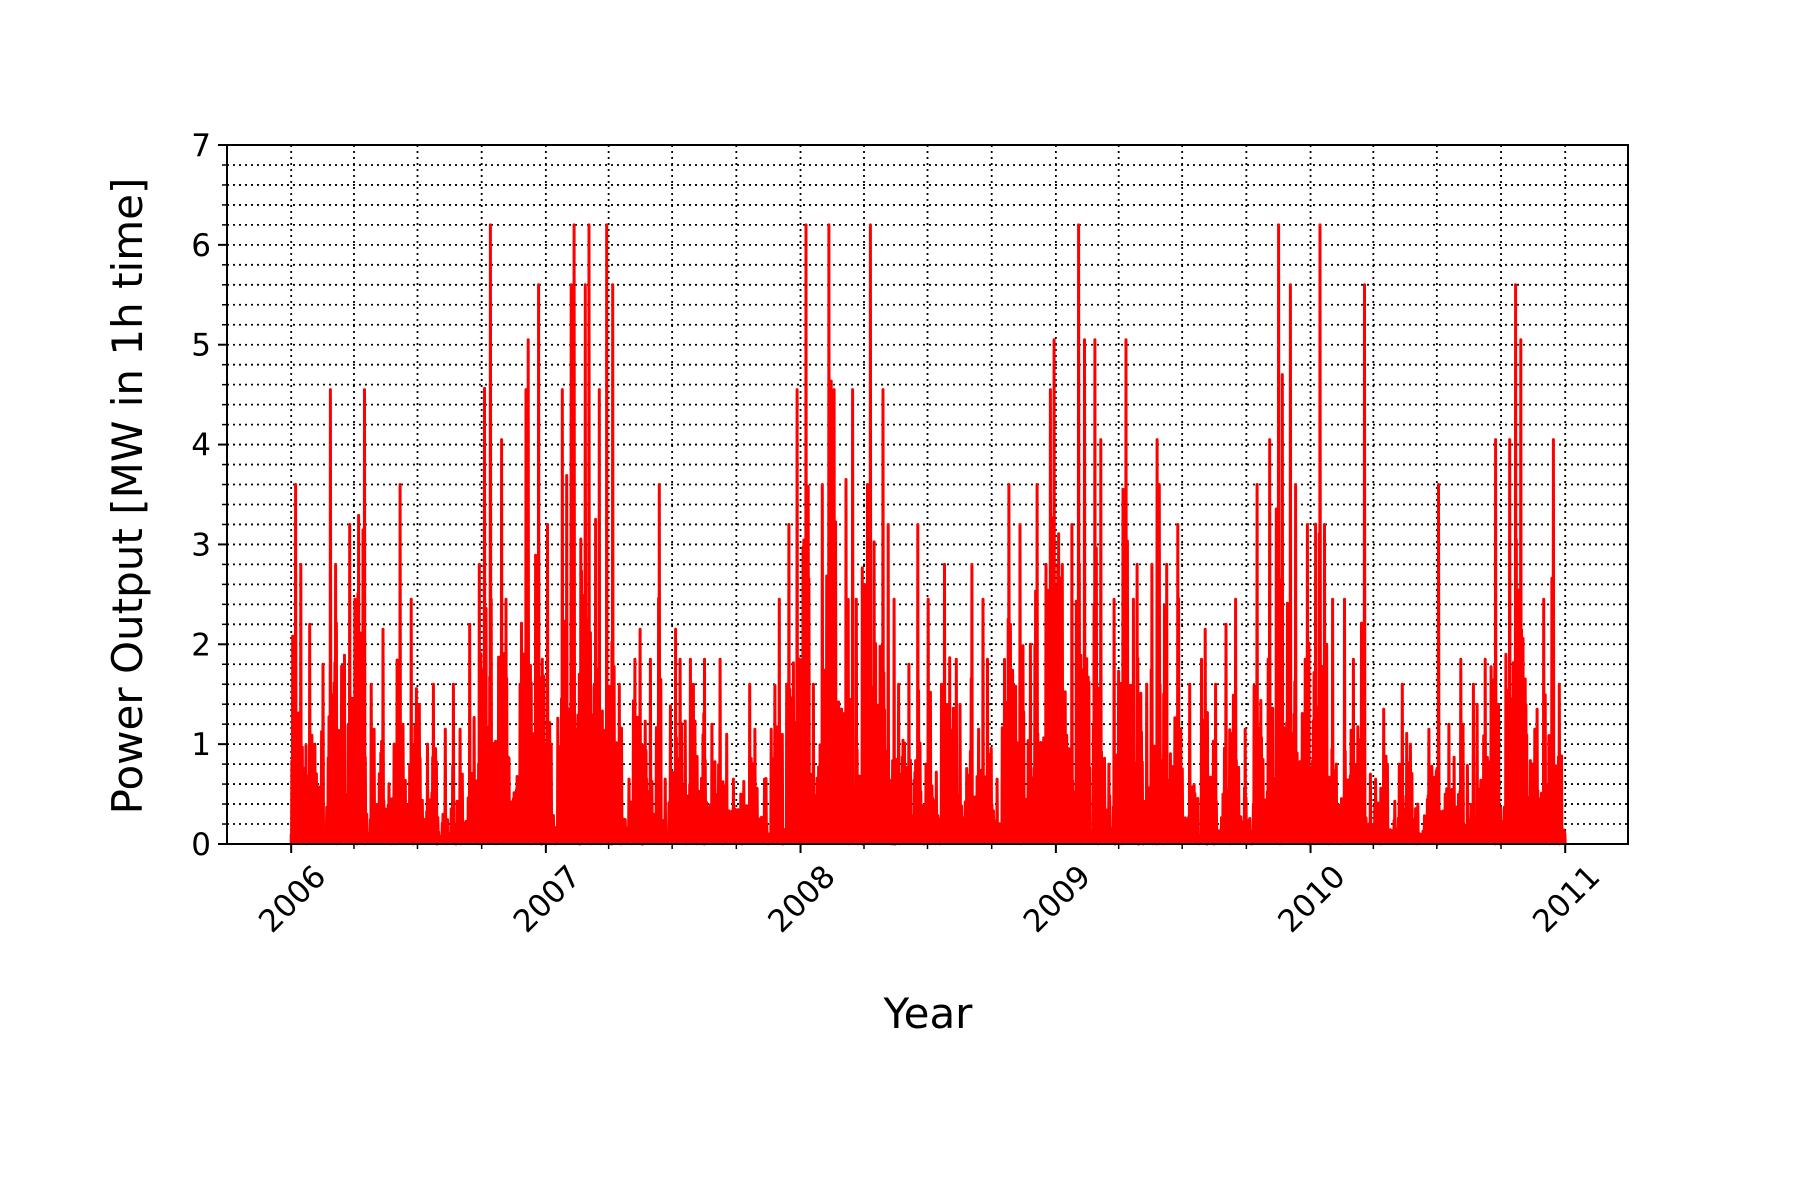 The image size is (1800, 1200). I want to click on y-axis-tick-labels: 0 1 2 3 4 5 6 7, so click(201, 495).